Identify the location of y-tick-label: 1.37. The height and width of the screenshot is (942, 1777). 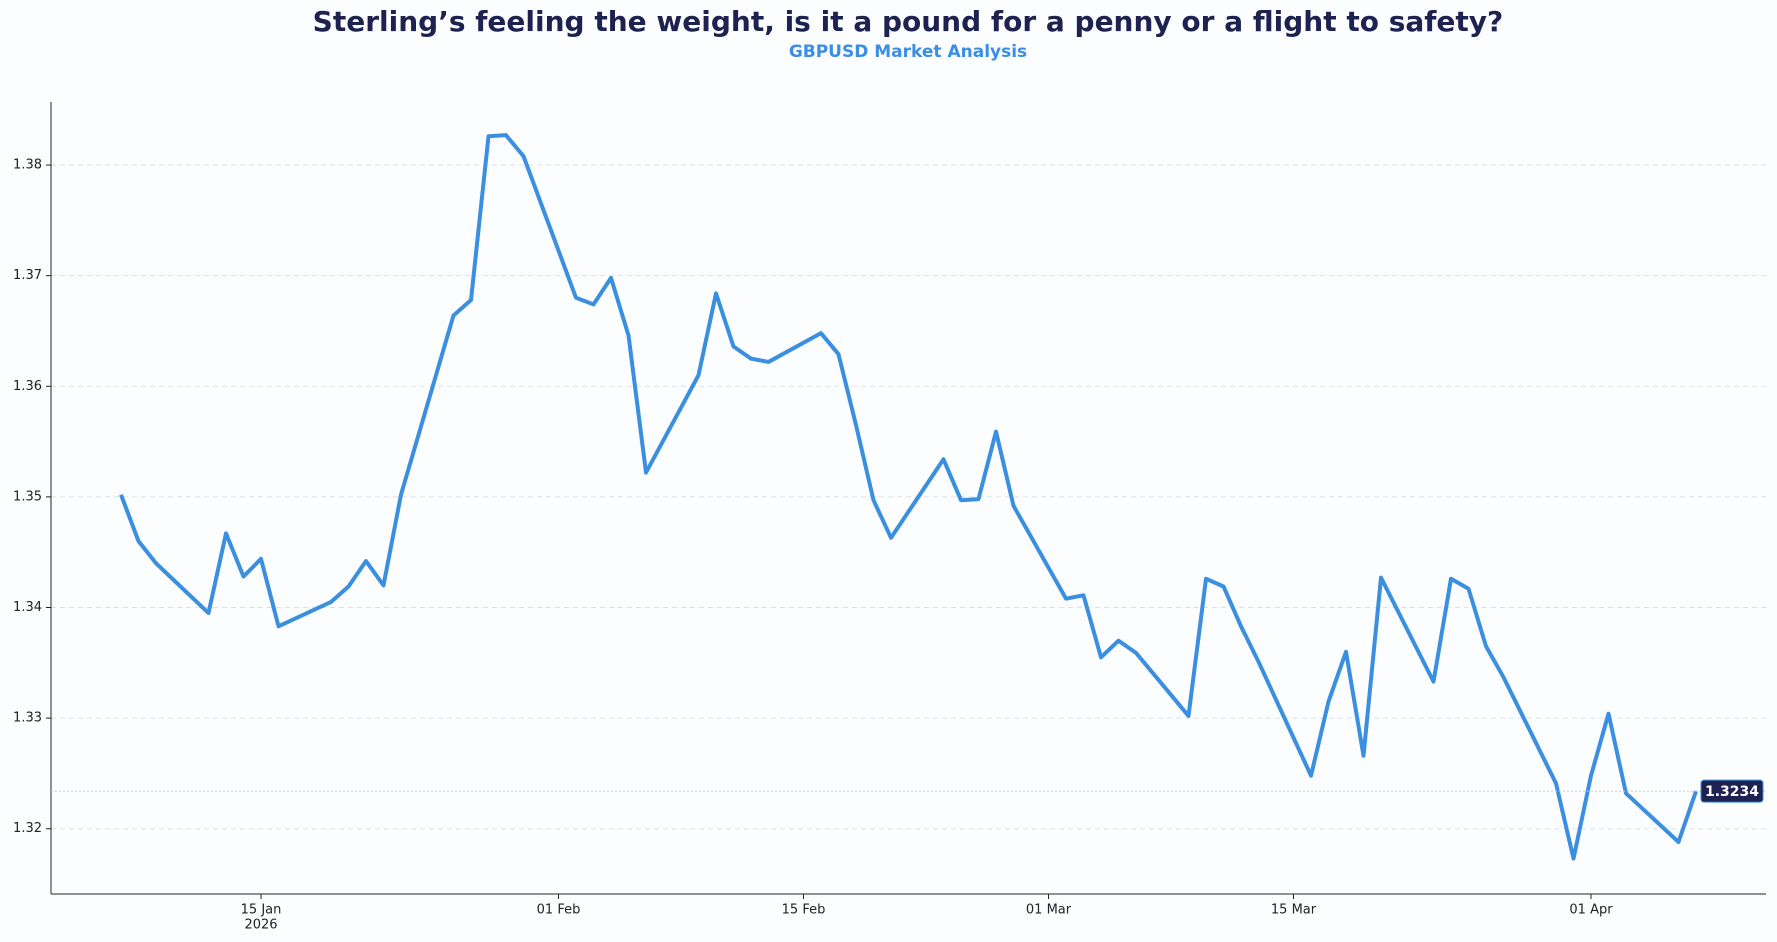
(27, 275).